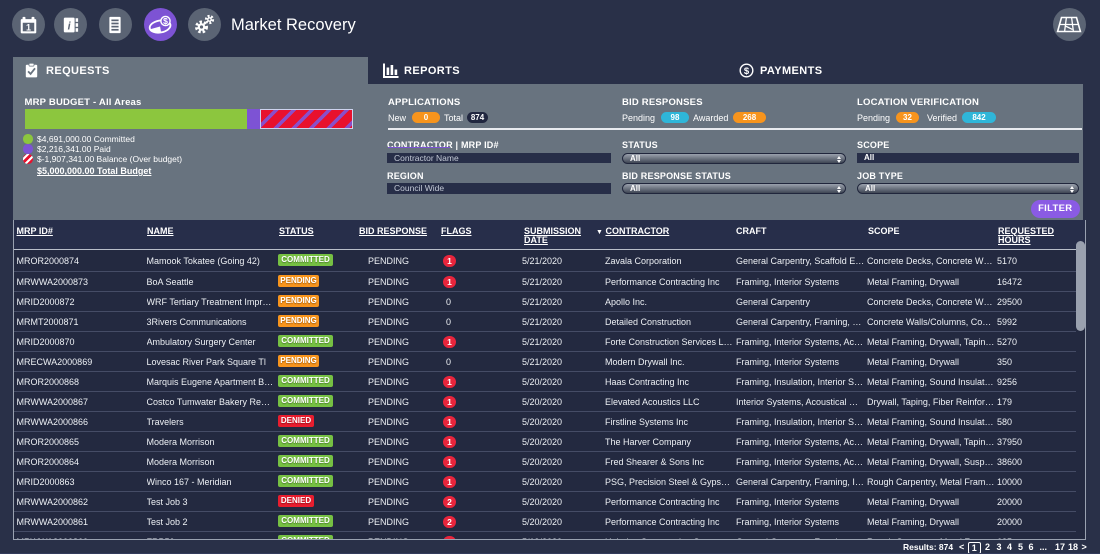  What do you see at coordinates (70, 26) in the screenshot?
I see `svg-text: i` at bounding box center [70, 26].